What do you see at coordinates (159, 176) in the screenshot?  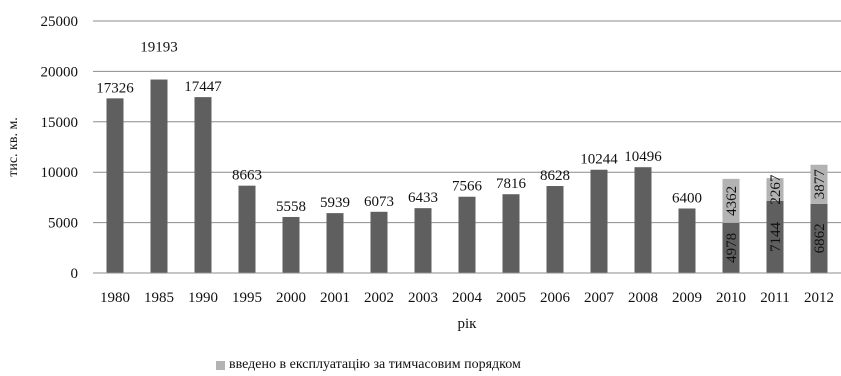 I see `bar-1985` at bounding box center [159, 176].